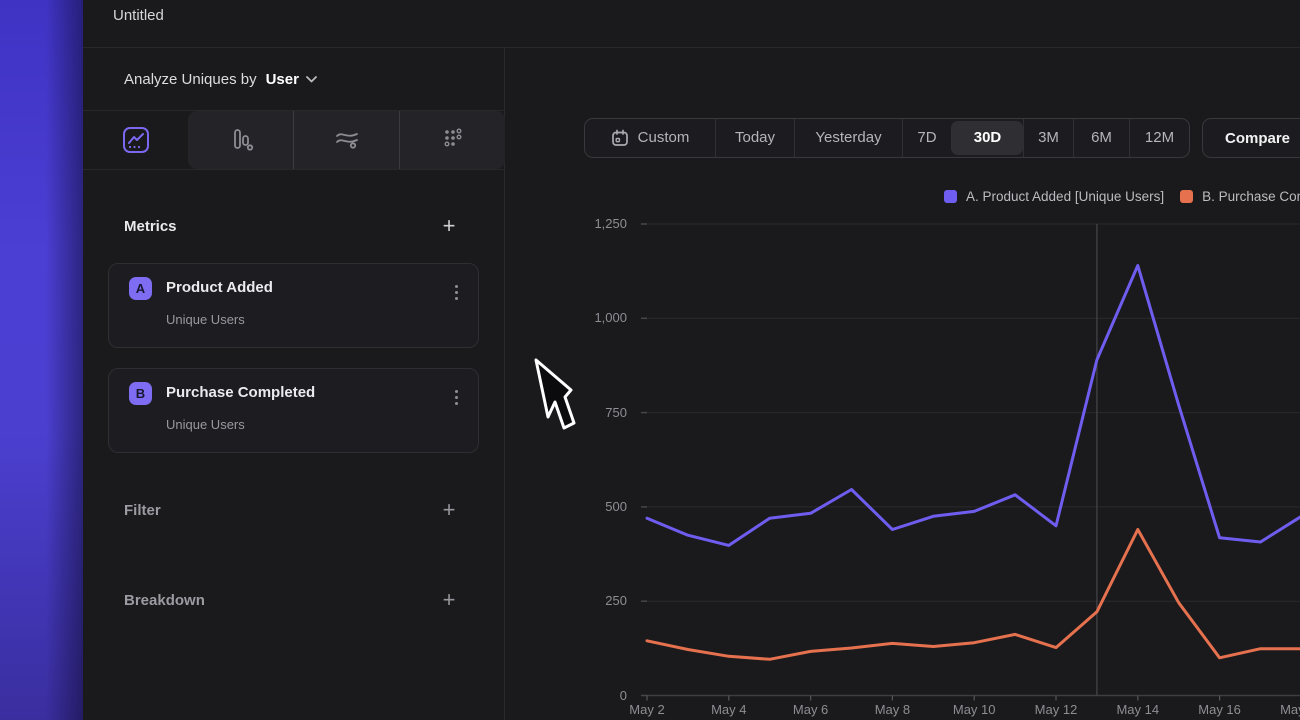 The image size is (1300, 720). I want to click on y-axis-label: 1,250, so click(610, 223).